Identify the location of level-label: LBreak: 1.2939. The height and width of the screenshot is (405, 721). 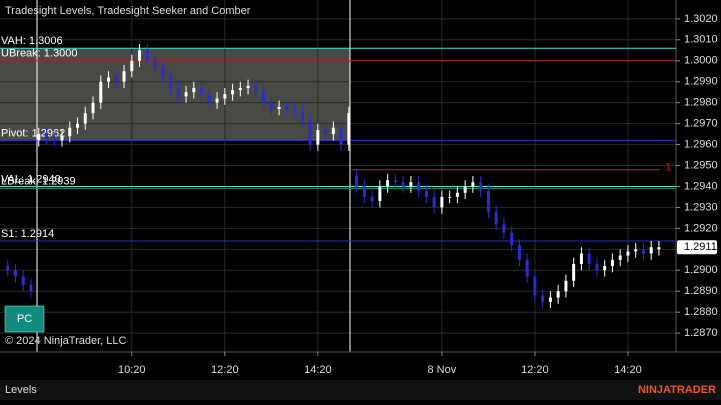
(38, 181).